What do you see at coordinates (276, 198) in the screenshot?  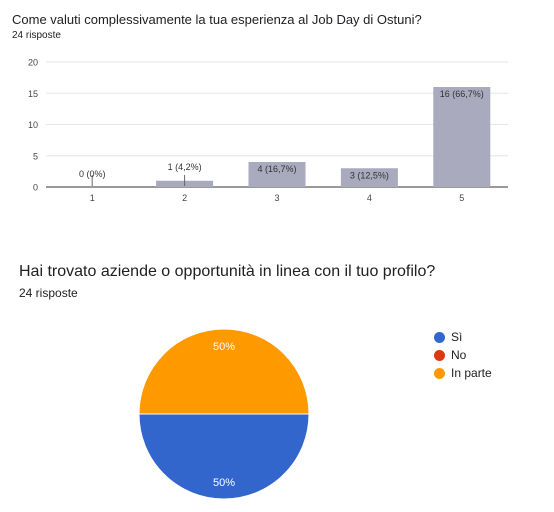 I see `x-tick-label-3: 3` at bounding box center [276, 198].